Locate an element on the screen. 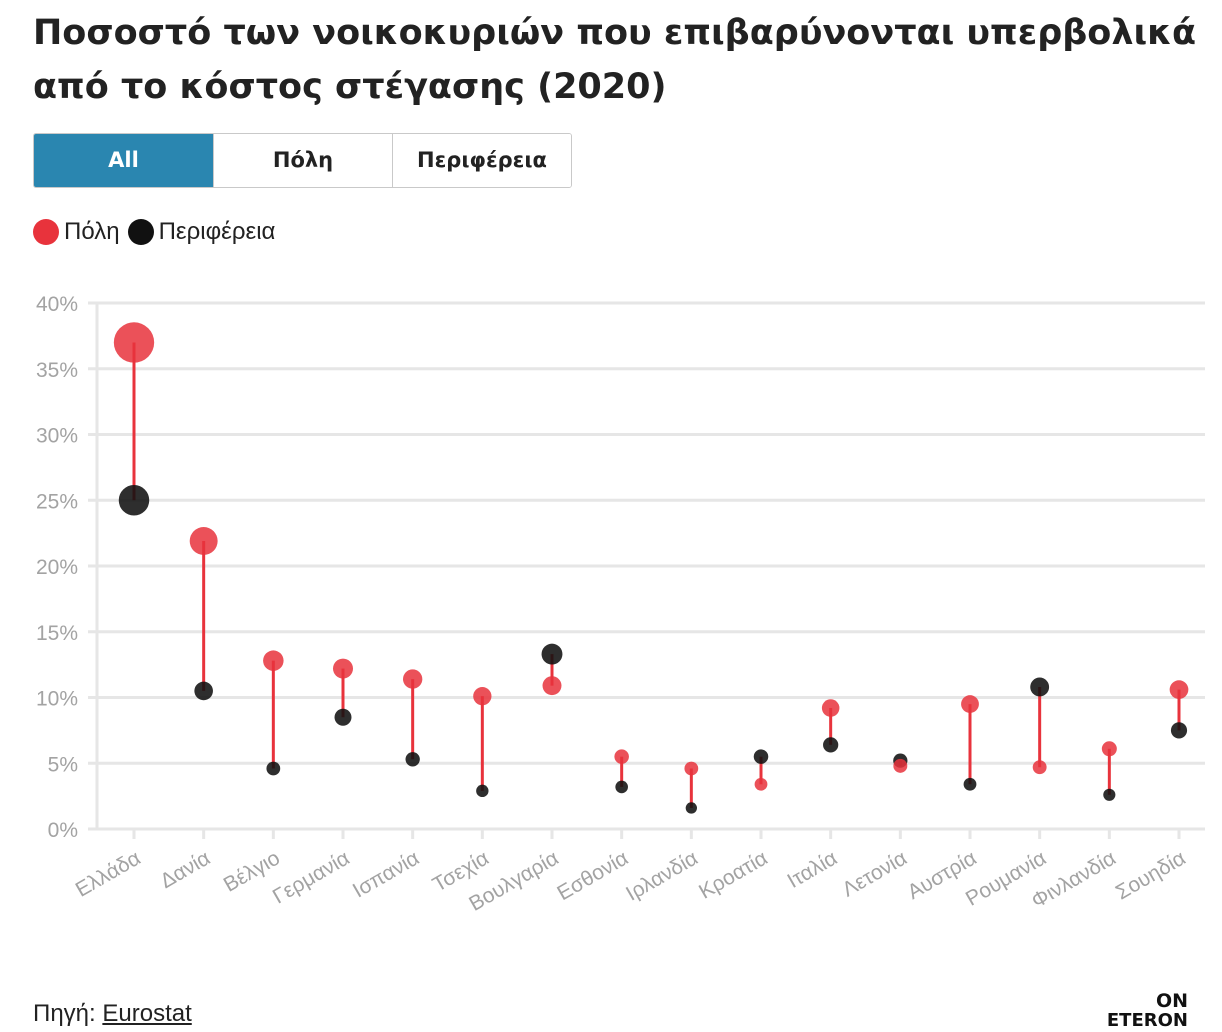 The height and width of the screenshot is (1032, 1222). y-tick-label: 35% is located at coordinates (57, 370).